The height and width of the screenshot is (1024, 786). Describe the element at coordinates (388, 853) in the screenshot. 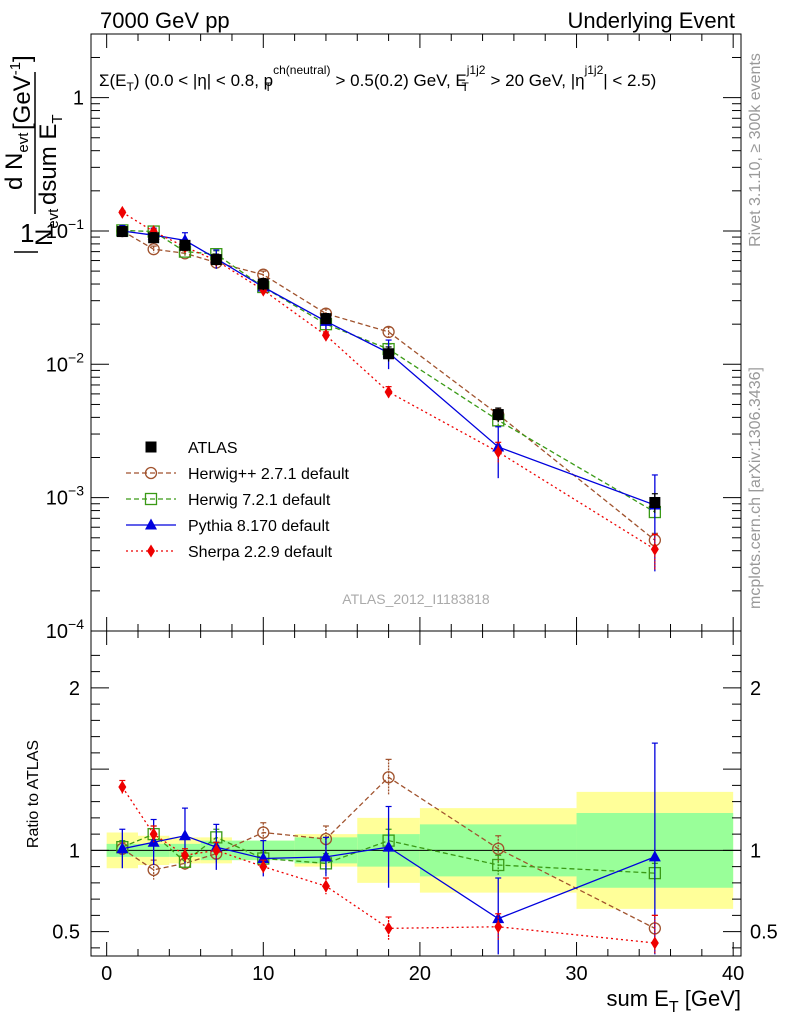

I see `series-line` at that location.